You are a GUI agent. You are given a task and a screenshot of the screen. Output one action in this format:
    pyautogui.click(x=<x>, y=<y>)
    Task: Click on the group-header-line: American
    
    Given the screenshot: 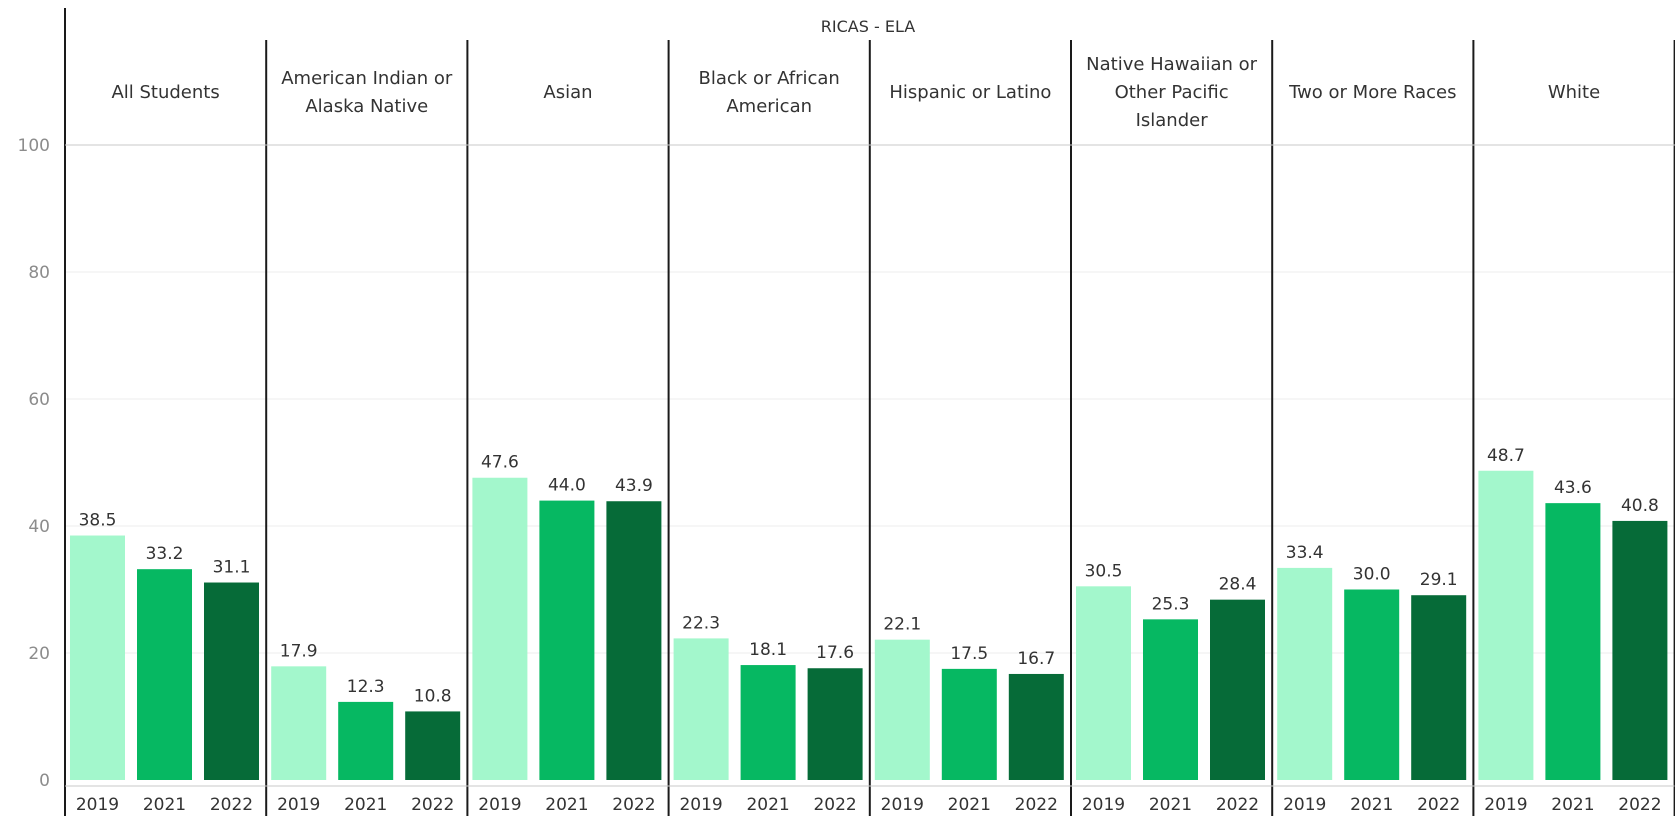 What is the action you would take?
    pyautogui.click(x=769, y=106)
    